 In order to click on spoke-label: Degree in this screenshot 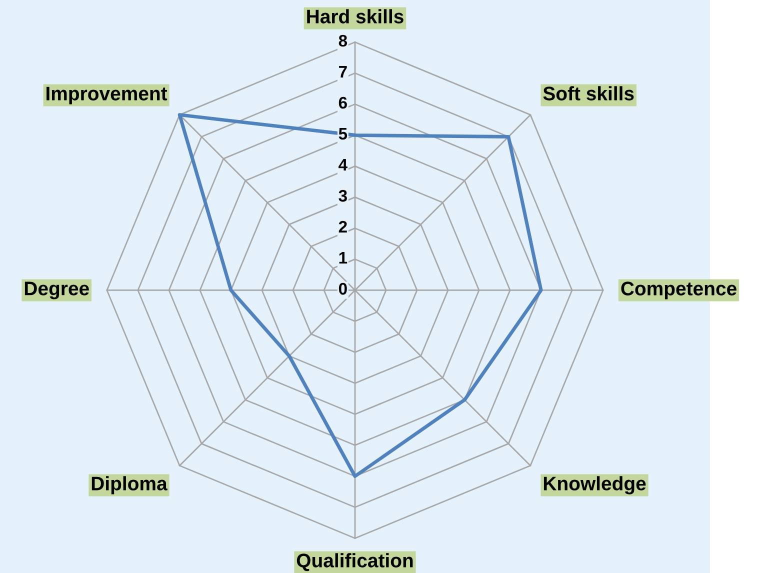, I will do `click(56, 291)`.